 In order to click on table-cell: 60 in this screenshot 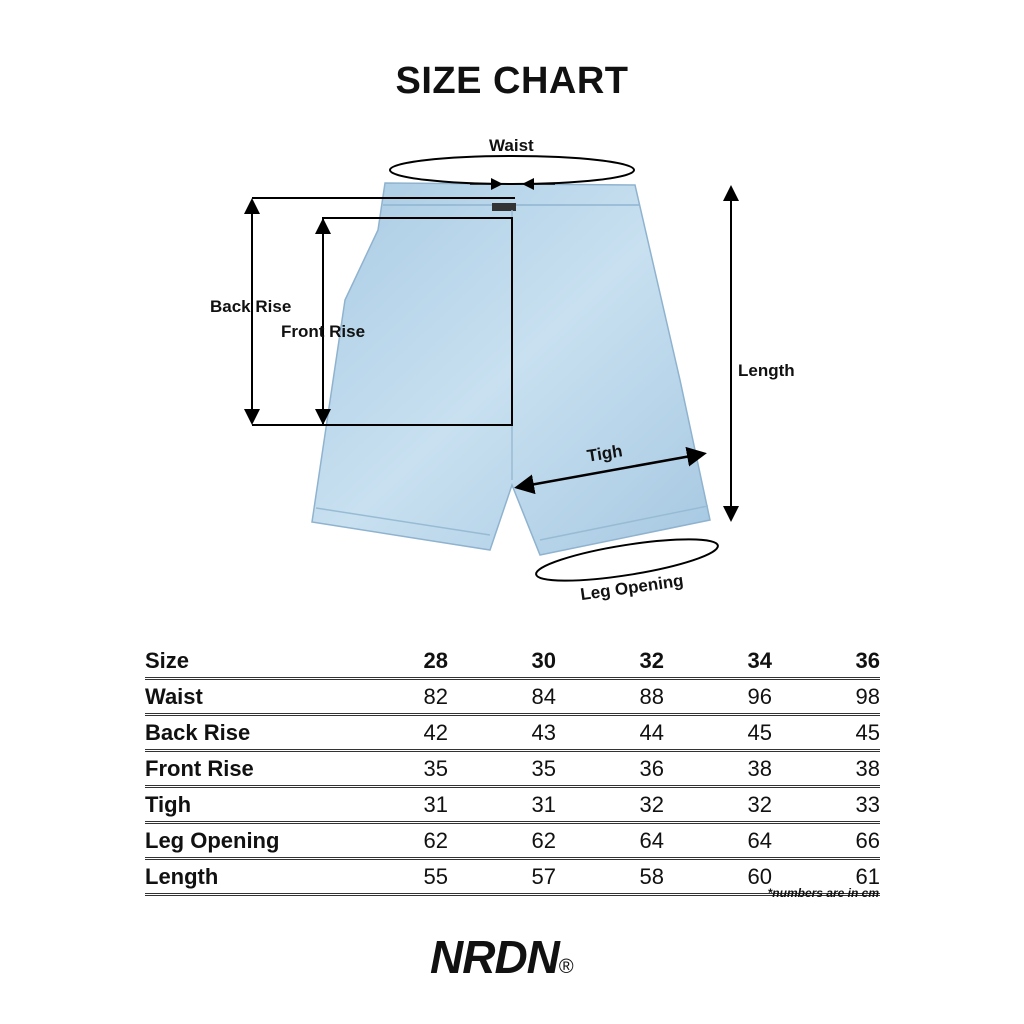, I will do `click(718, 877)`.